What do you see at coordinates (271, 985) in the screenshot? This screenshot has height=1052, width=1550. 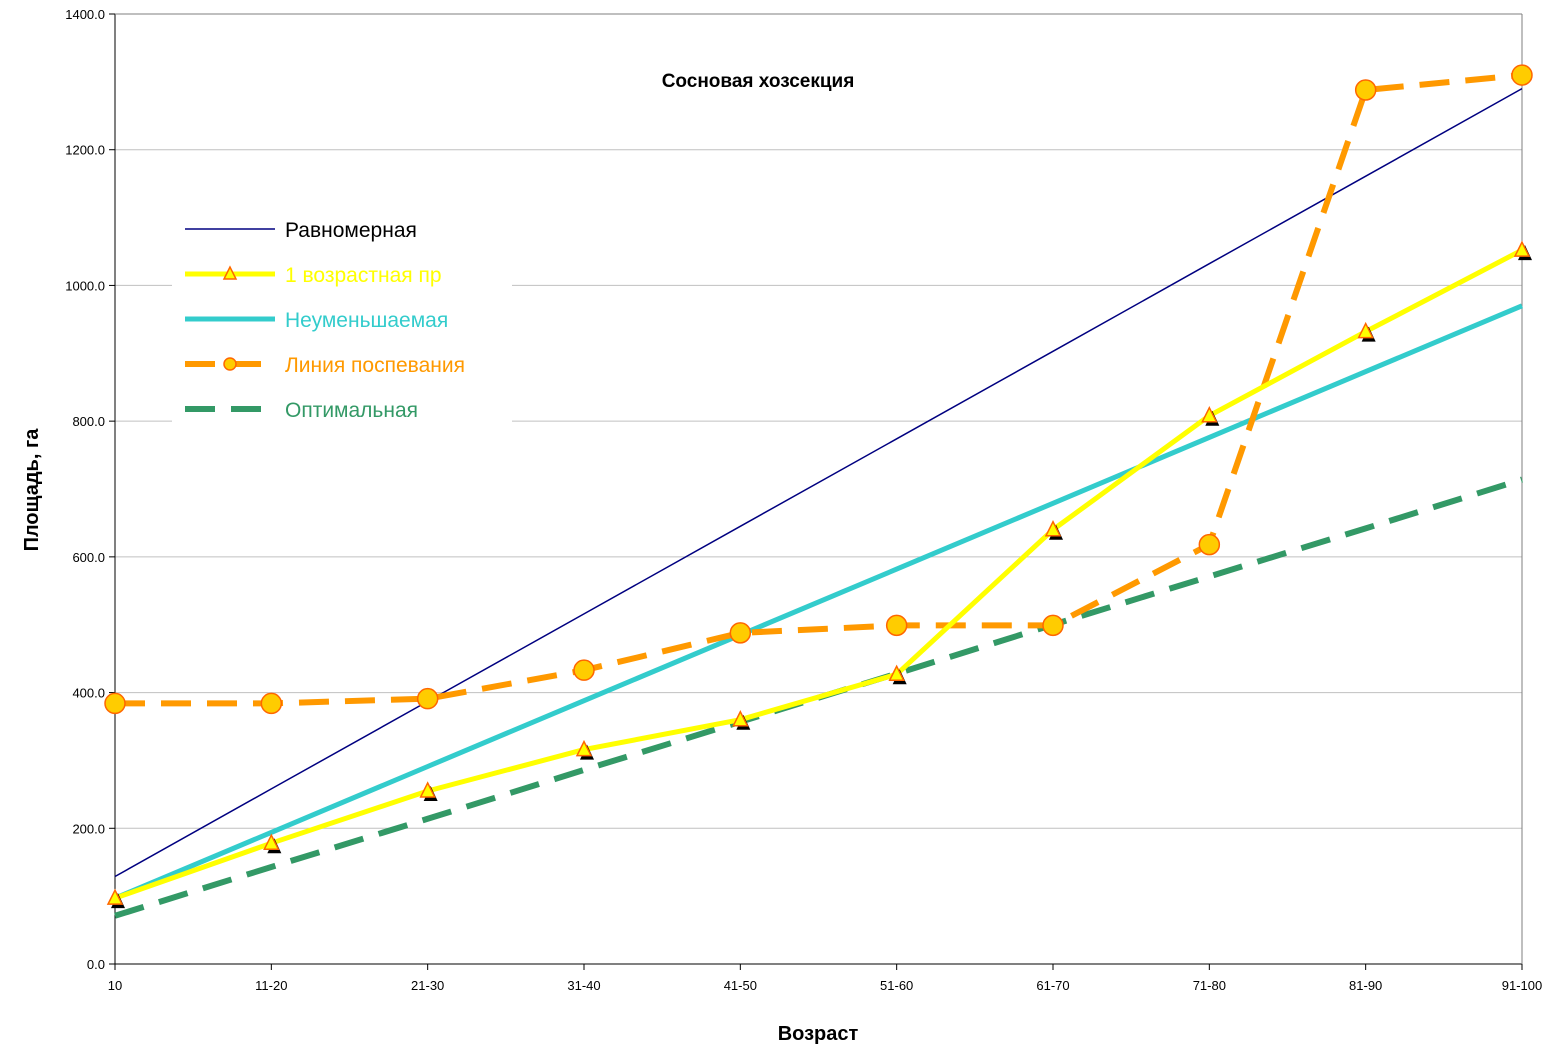 I see `x-tick-label: 11-20` at bounding box center [271, 985].